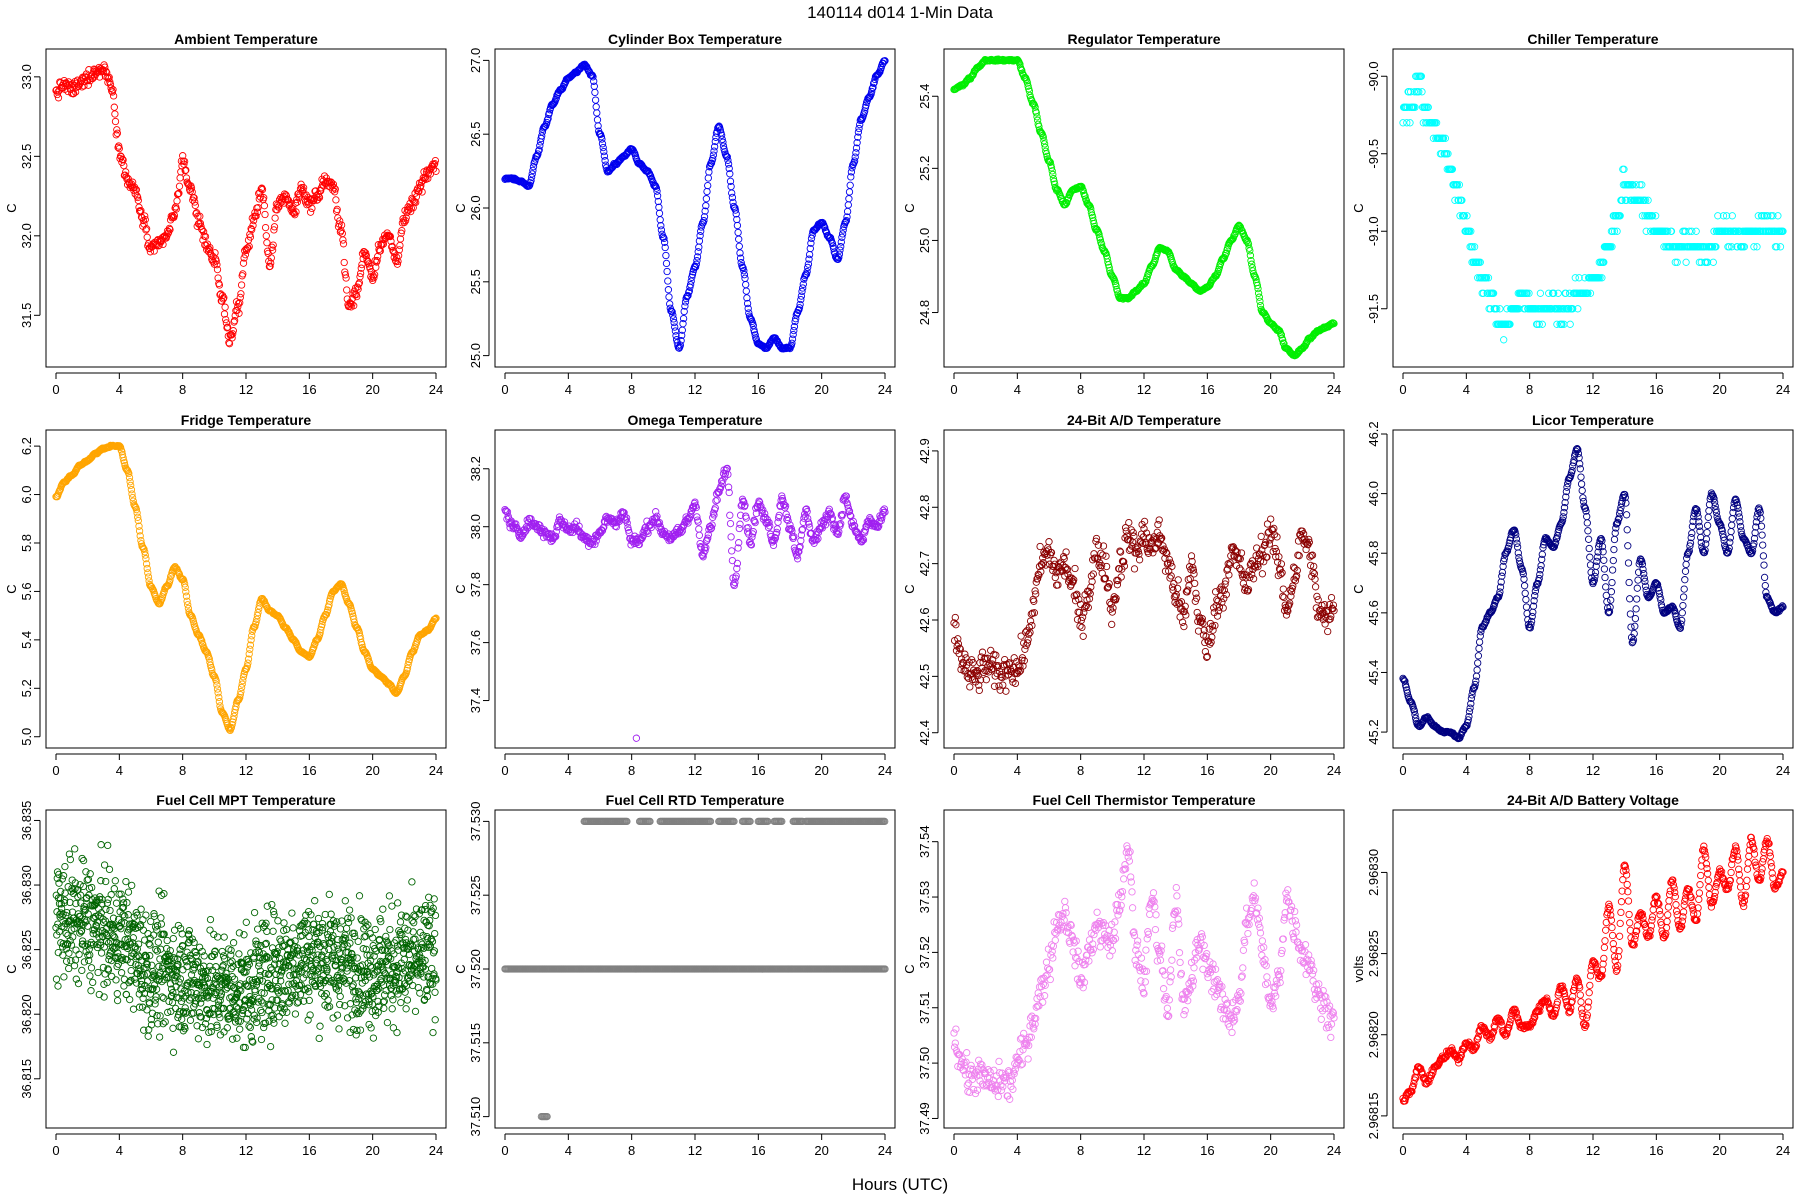 The width and height of the screenshot is (1800, 1200). I want to click on data-points, so click(1593, 594).